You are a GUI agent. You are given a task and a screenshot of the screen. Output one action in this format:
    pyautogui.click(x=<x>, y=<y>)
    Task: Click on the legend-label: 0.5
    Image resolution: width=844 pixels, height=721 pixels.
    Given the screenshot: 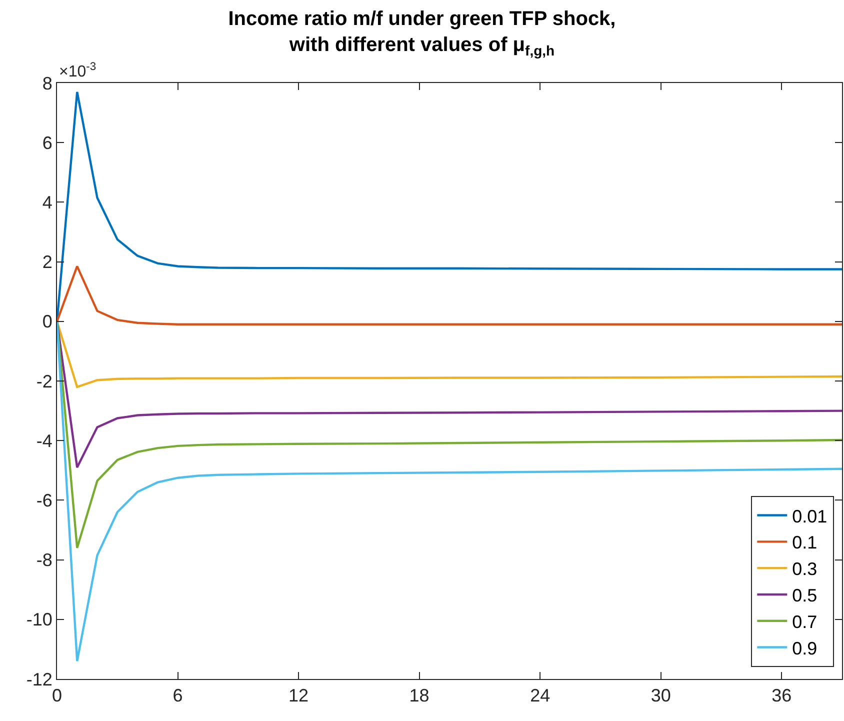 What is the action you would take?
    pyautogui.click(x=805, y=596)
    